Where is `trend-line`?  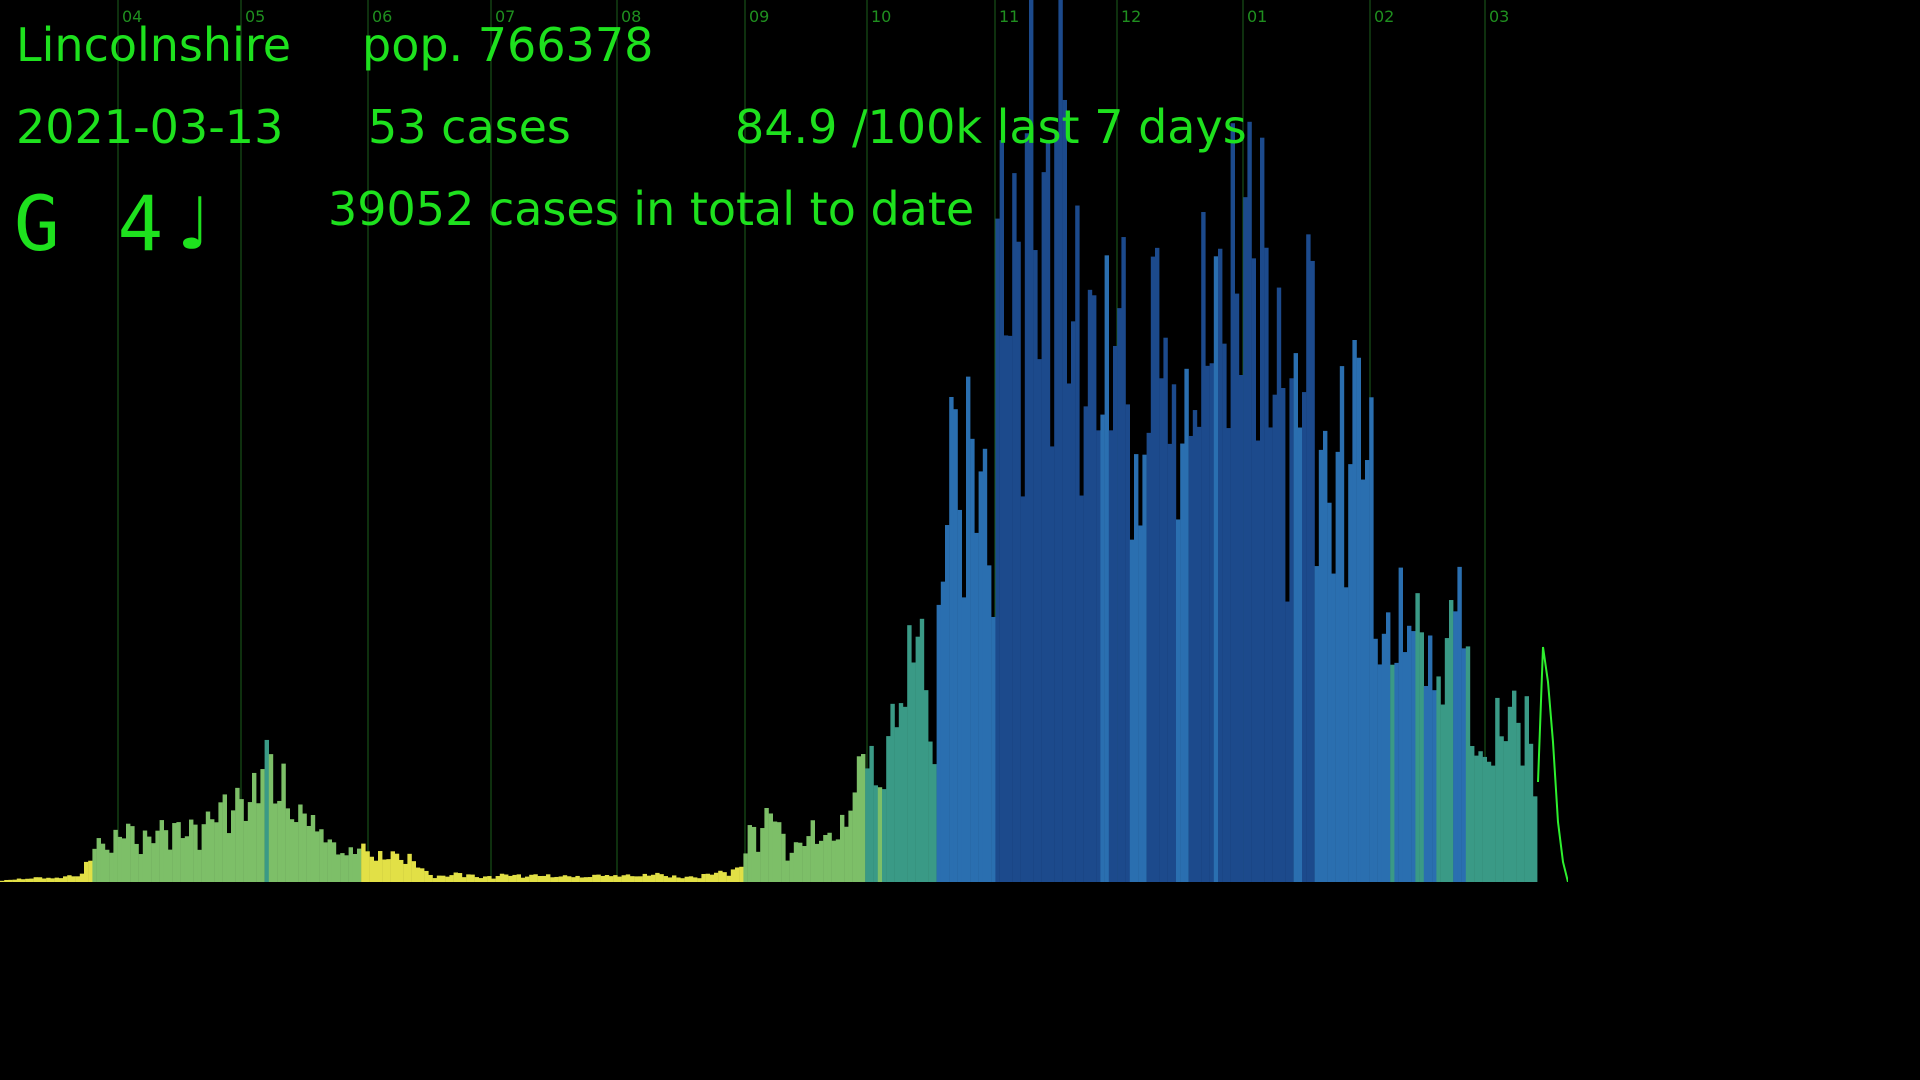
trend-line is located at coordinates (1552, 764).